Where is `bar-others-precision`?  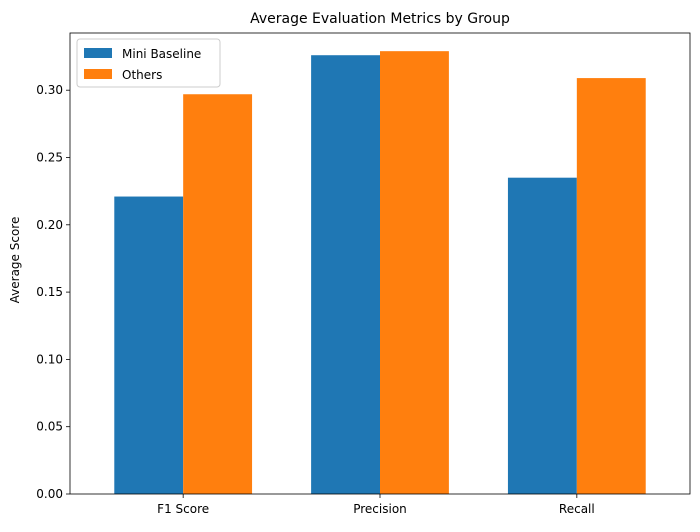 bar-others-precision is located at coordinates (414, 273).